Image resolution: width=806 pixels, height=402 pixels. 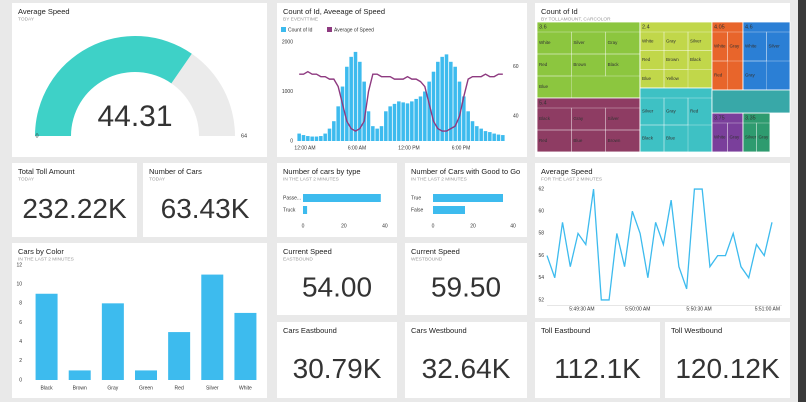 What do you see at coordinates (559, 11) in the screenshot?
I see `tile-title: Count of Id` at bounding box center [559, 11].